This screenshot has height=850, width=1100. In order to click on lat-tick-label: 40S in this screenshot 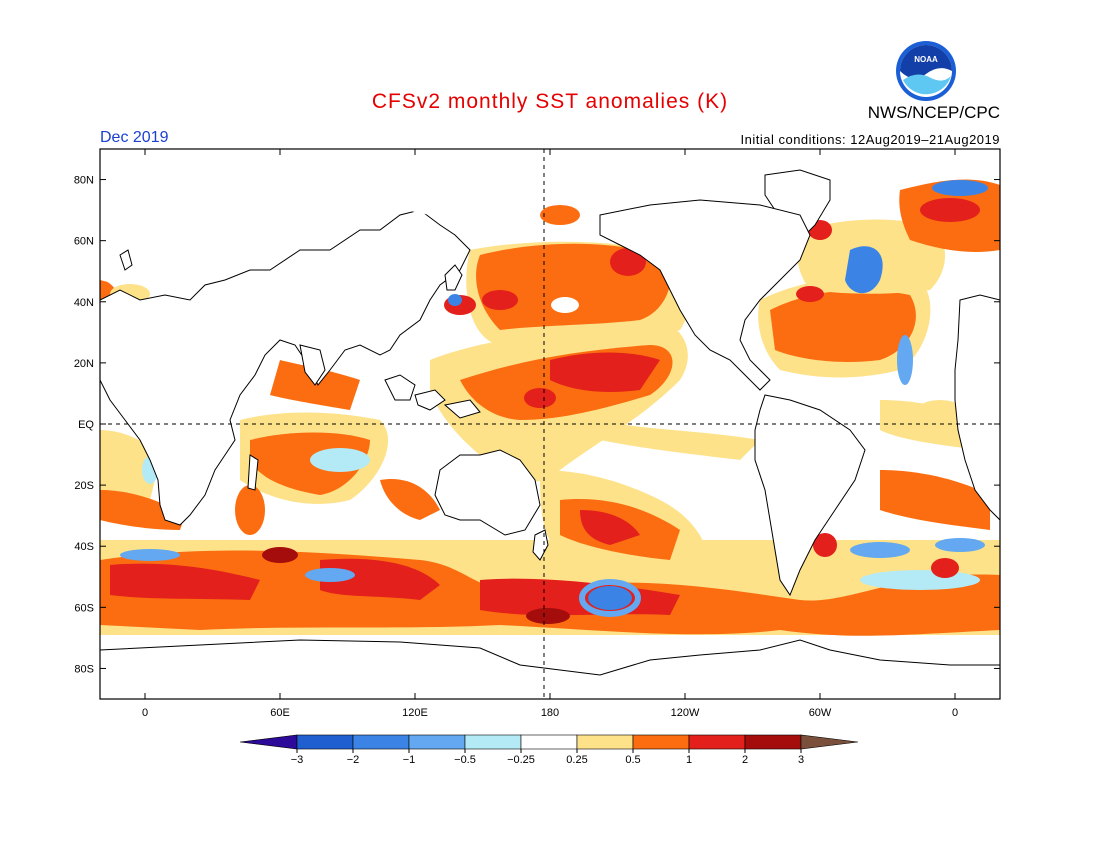, I will do `click(84, 547)`.